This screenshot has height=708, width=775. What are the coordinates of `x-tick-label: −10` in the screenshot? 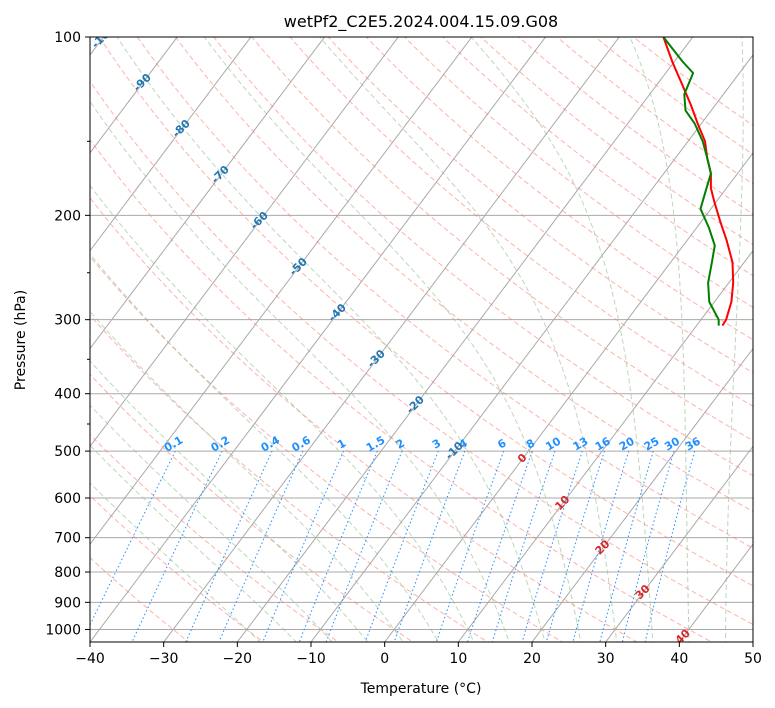 It's located at (311, 659).